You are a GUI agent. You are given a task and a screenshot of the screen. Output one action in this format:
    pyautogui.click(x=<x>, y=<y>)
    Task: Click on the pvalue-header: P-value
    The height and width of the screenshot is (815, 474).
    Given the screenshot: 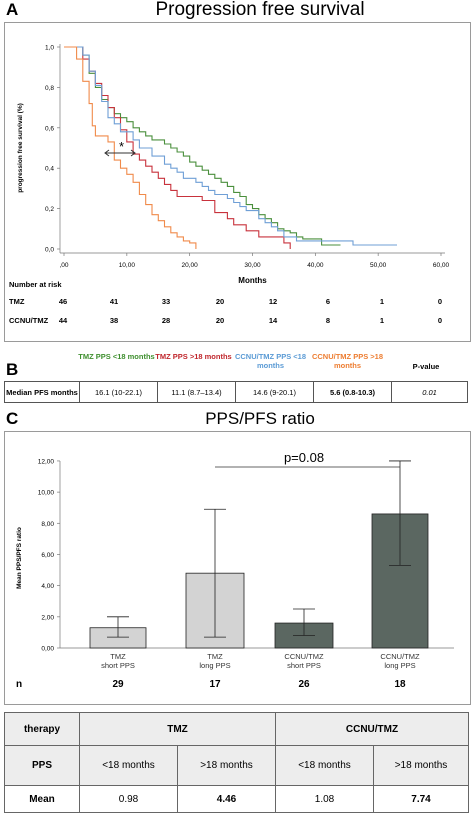 What is the action you would take?
    pyautogui.click(x=426, y=366)
    